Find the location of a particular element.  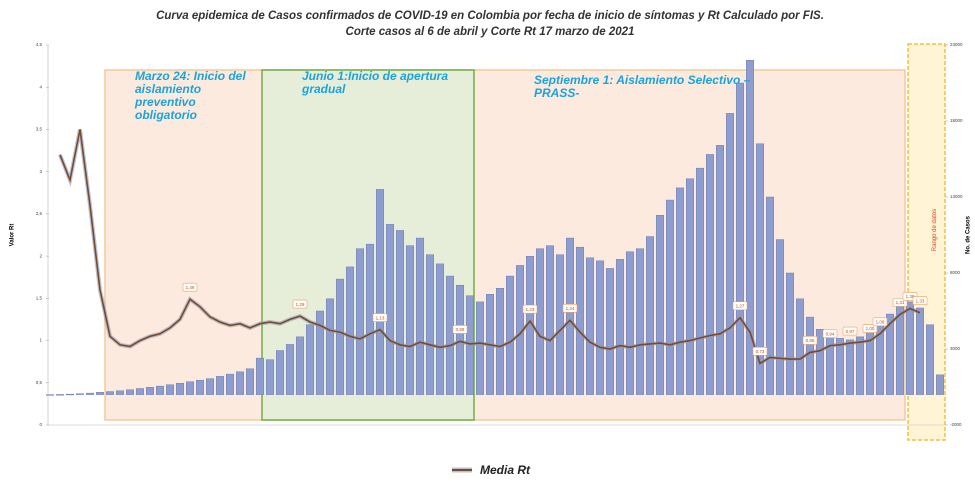

data-label: 1,23 is located at coordinates (530, 309).